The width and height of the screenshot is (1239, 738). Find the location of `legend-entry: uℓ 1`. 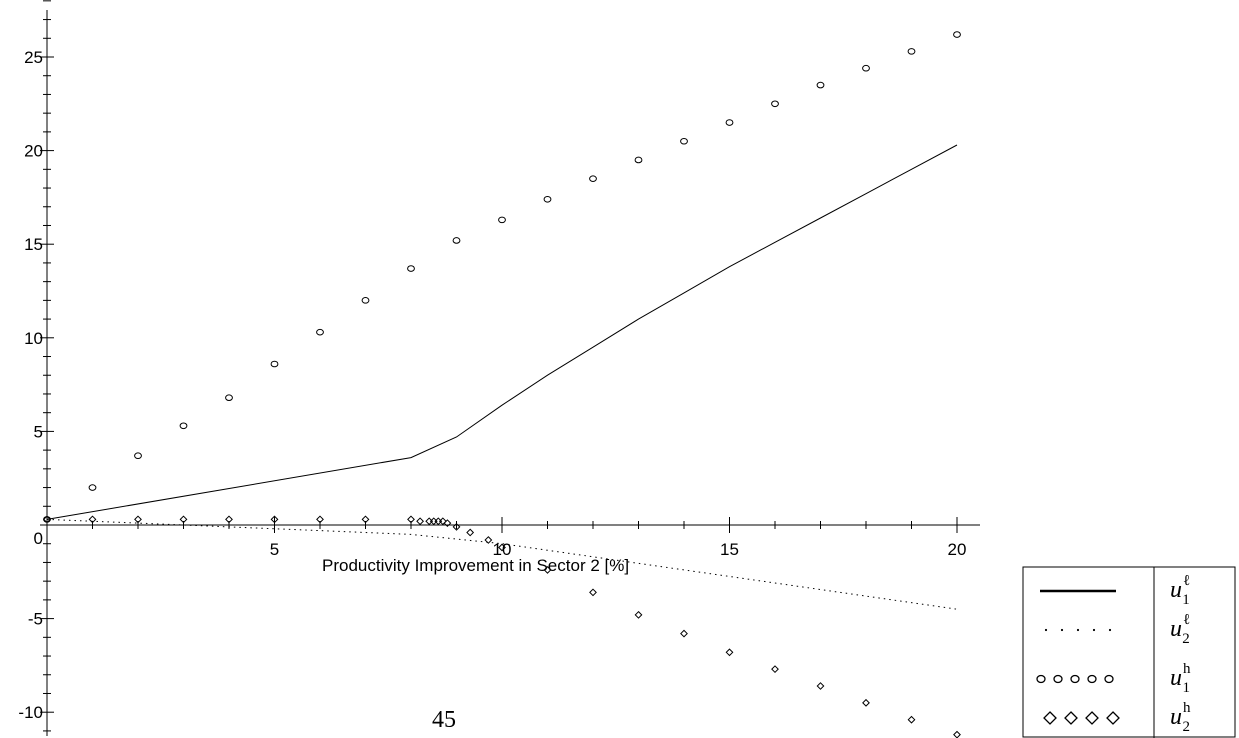

legend-entry: uℓ 1 is located at coordinates (1115, 590).